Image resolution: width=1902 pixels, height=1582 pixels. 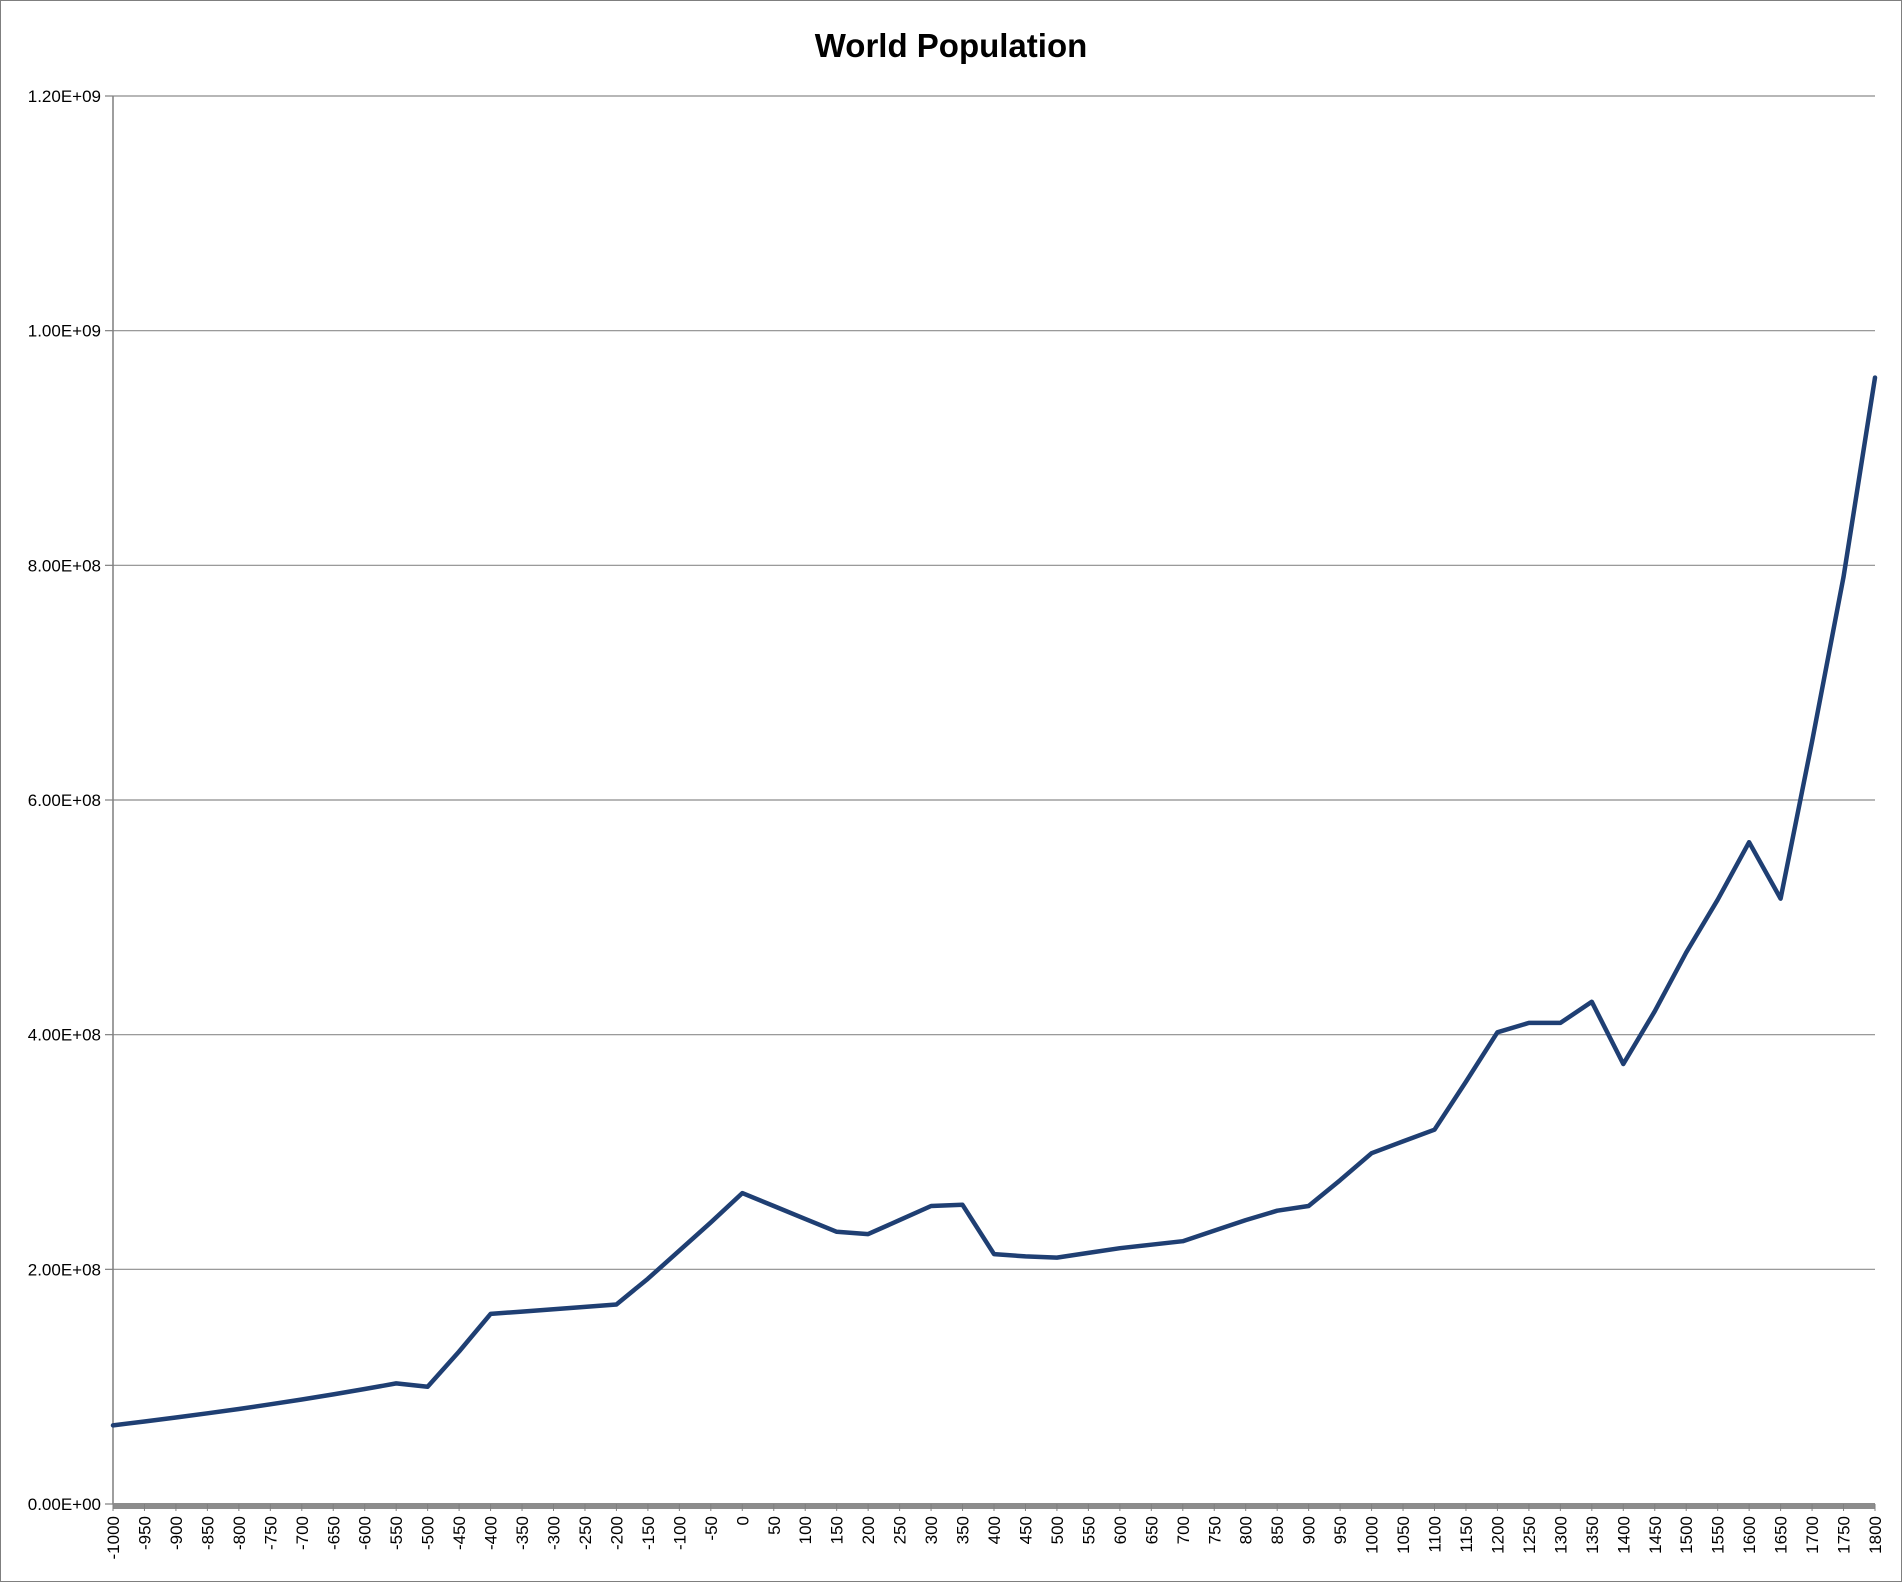 I want to click on x-tick-label: -100, so click(x=679, y=1533).